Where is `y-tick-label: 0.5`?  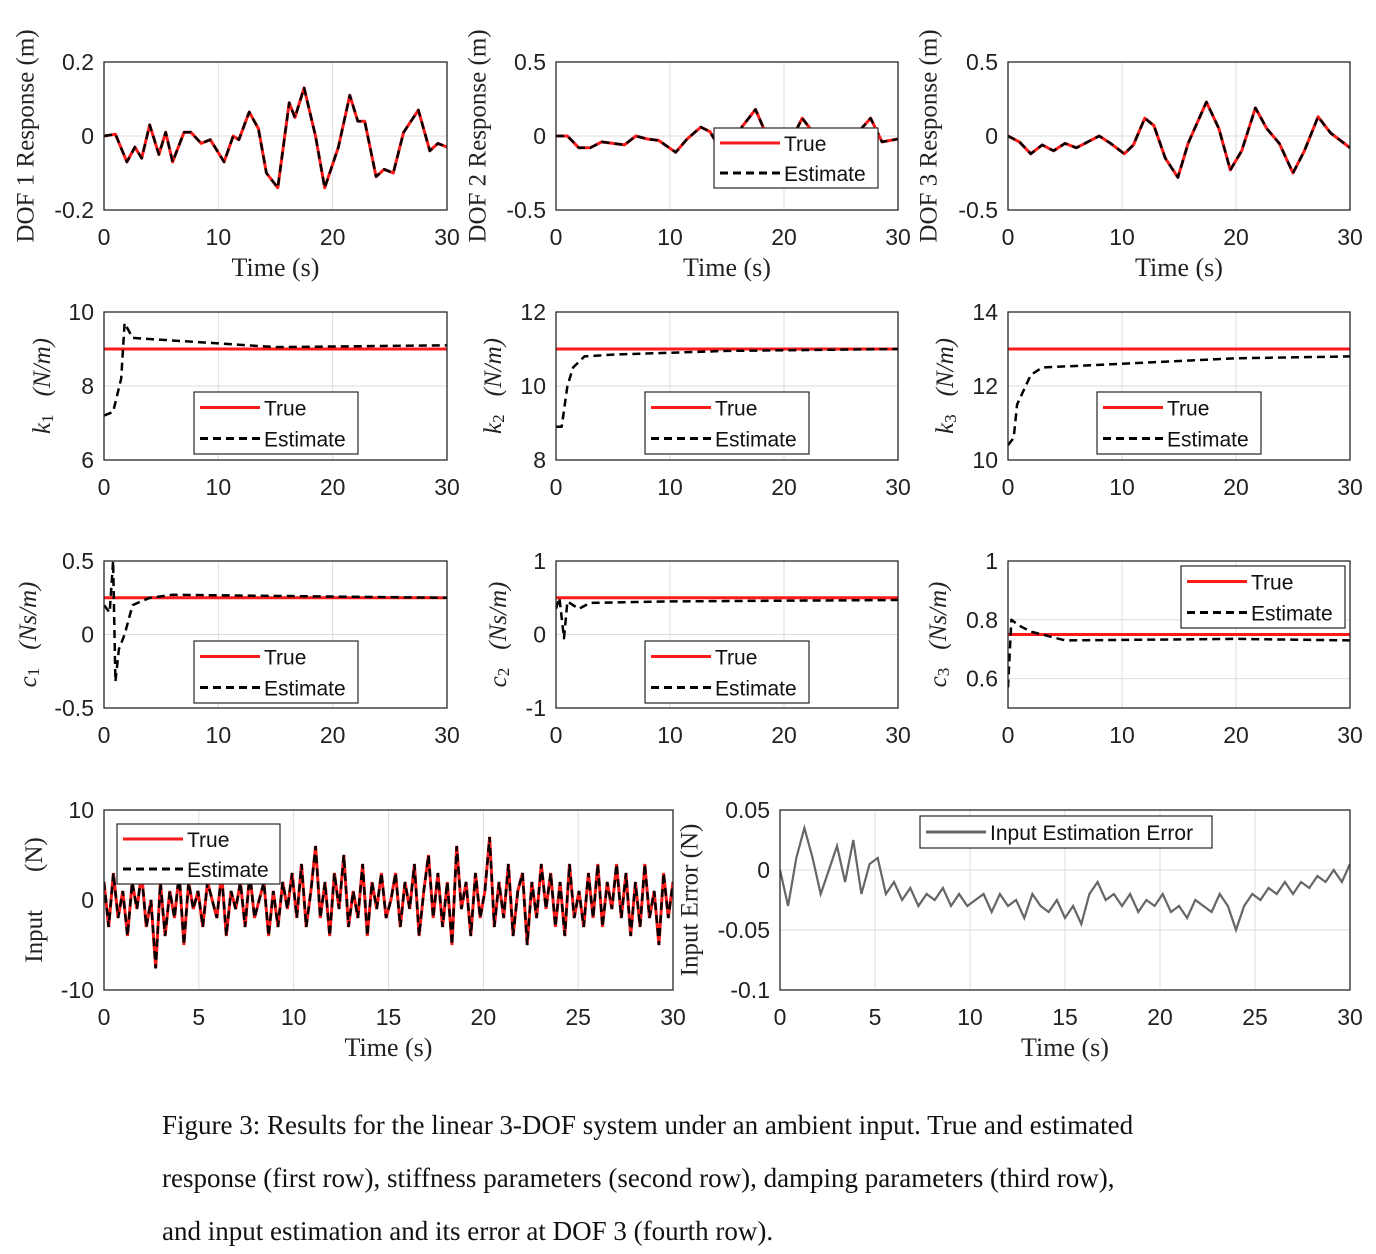
y-tick-label: 0.5 is located at coordinates (982, 62).